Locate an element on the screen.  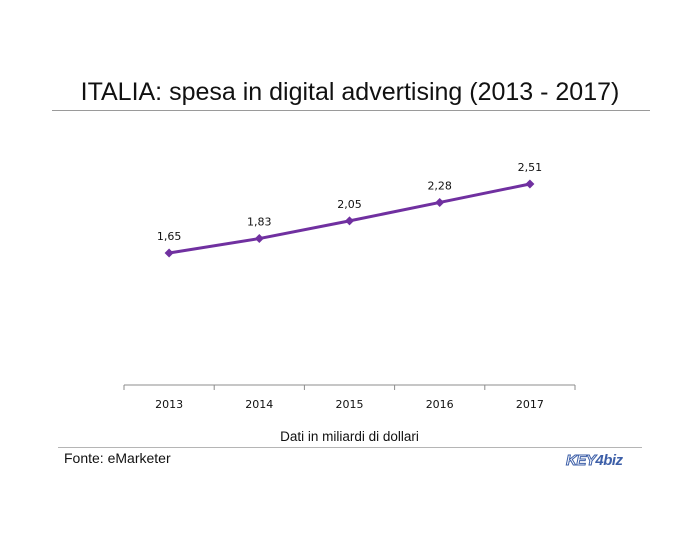
data-label: 1,65 is located at coordinates (169, 236).